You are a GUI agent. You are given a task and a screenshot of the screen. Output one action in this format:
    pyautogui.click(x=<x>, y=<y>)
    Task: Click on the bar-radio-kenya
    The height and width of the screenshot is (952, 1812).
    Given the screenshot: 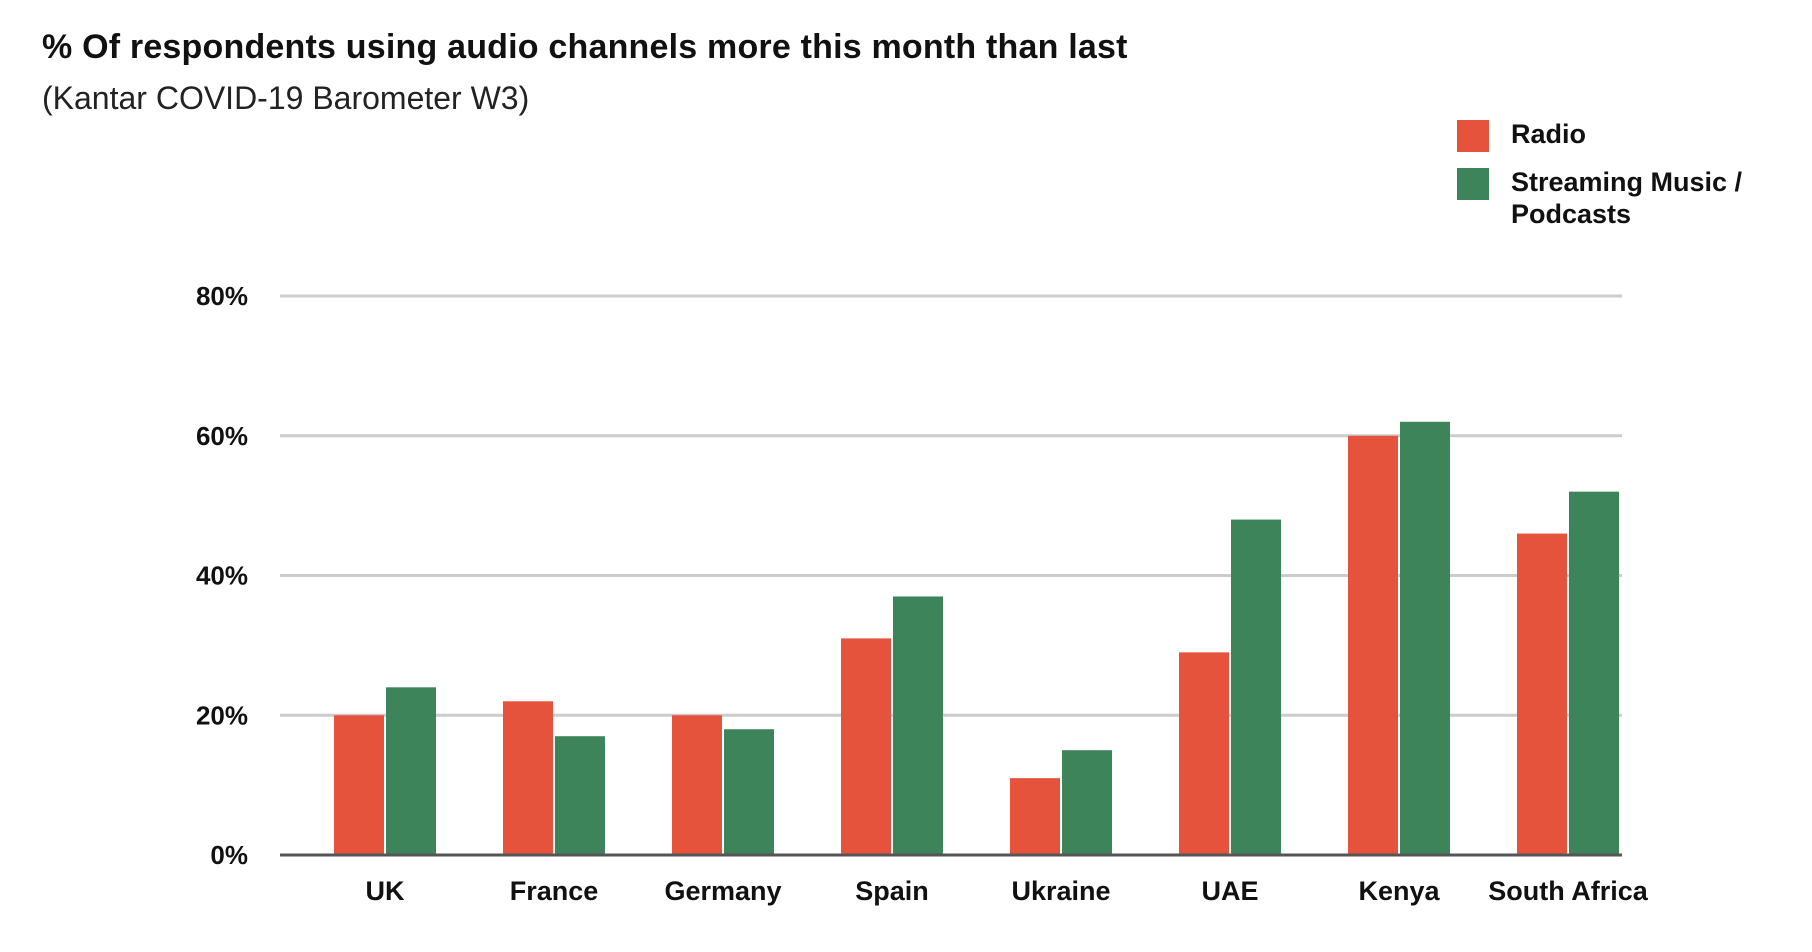 What is the action you would take?
    pyautogui.click(x=1373, y=645)
    